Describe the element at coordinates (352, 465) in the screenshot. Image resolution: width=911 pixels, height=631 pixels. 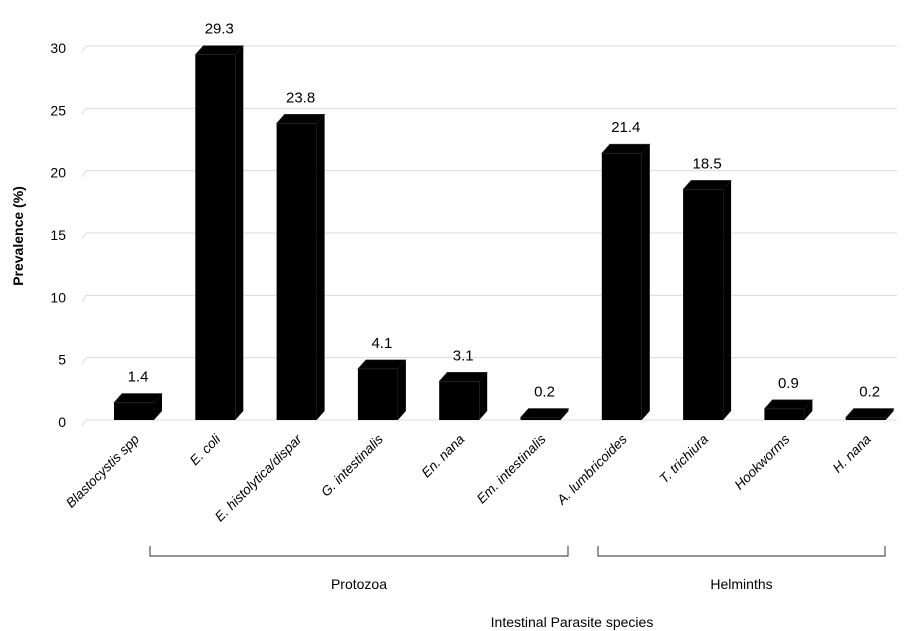
I see `category-label: G. intestinalis` at that location.